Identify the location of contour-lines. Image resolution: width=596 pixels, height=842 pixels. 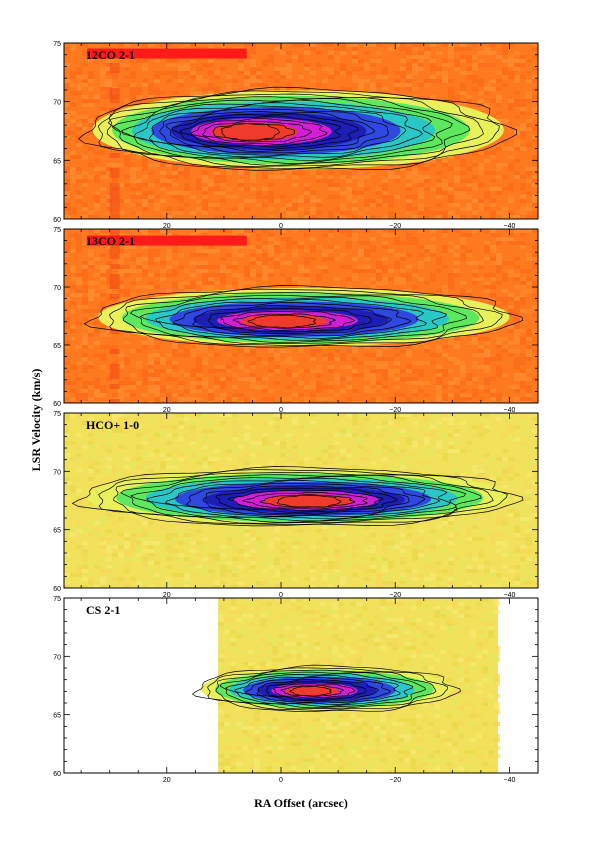
(298, 128).